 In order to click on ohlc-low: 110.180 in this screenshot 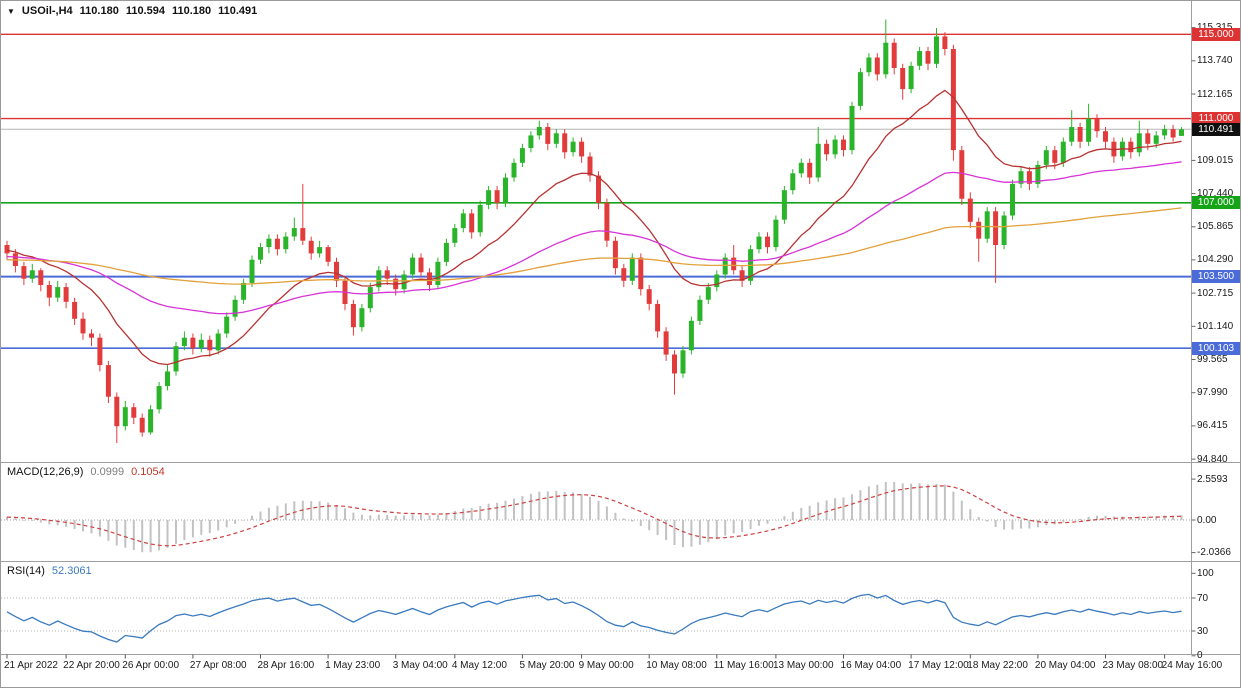, I will do `click(191, 11)`.